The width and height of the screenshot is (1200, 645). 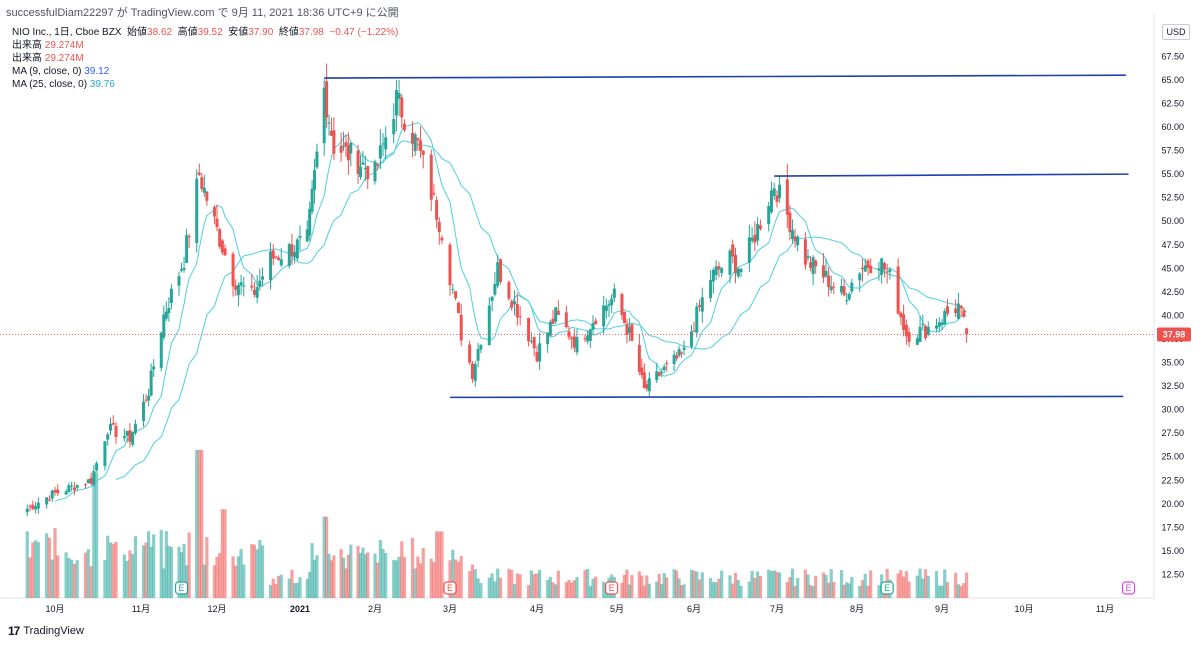 I want to click on x-tick-label: 10月, so click(x=1023, y=609).